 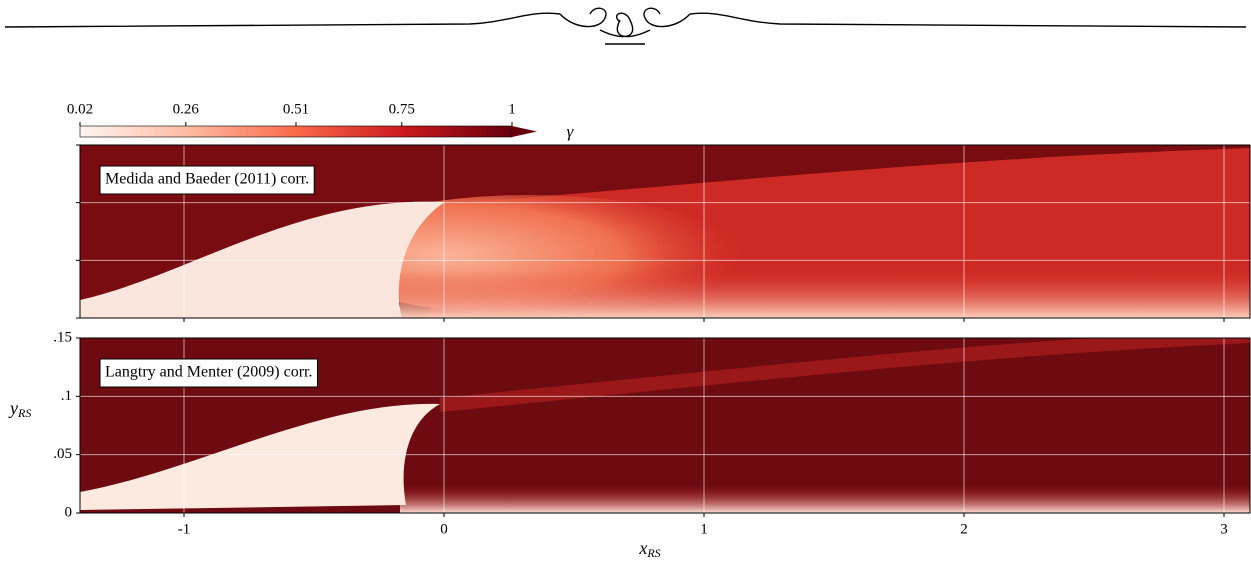 What do you see at coordinates (62, 454) in the screenshot?
I see `y-tick-label: .05` at bounding box center [62, 454].